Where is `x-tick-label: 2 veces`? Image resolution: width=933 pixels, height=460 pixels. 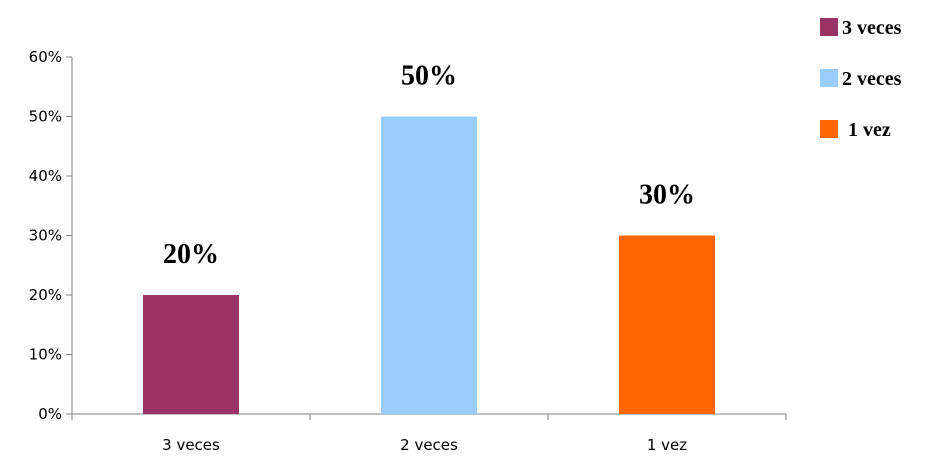 x-tick-label: 2 veces is located at coordinates (429, 445).